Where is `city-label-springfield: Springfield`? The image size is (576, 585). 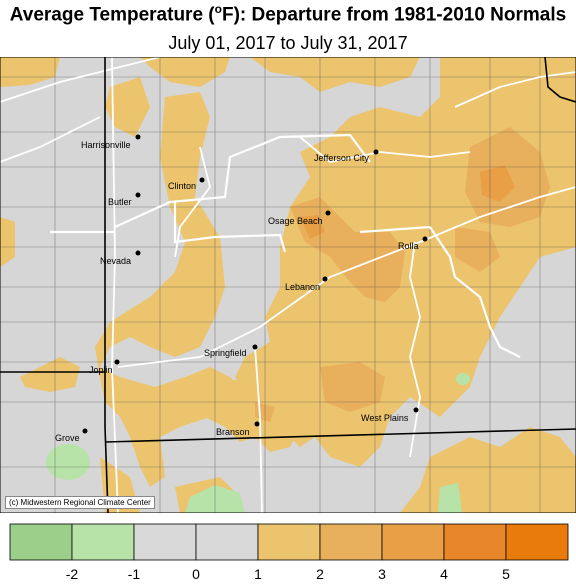
city-label-springfield: Springfield is located at coordinates (225, 353).